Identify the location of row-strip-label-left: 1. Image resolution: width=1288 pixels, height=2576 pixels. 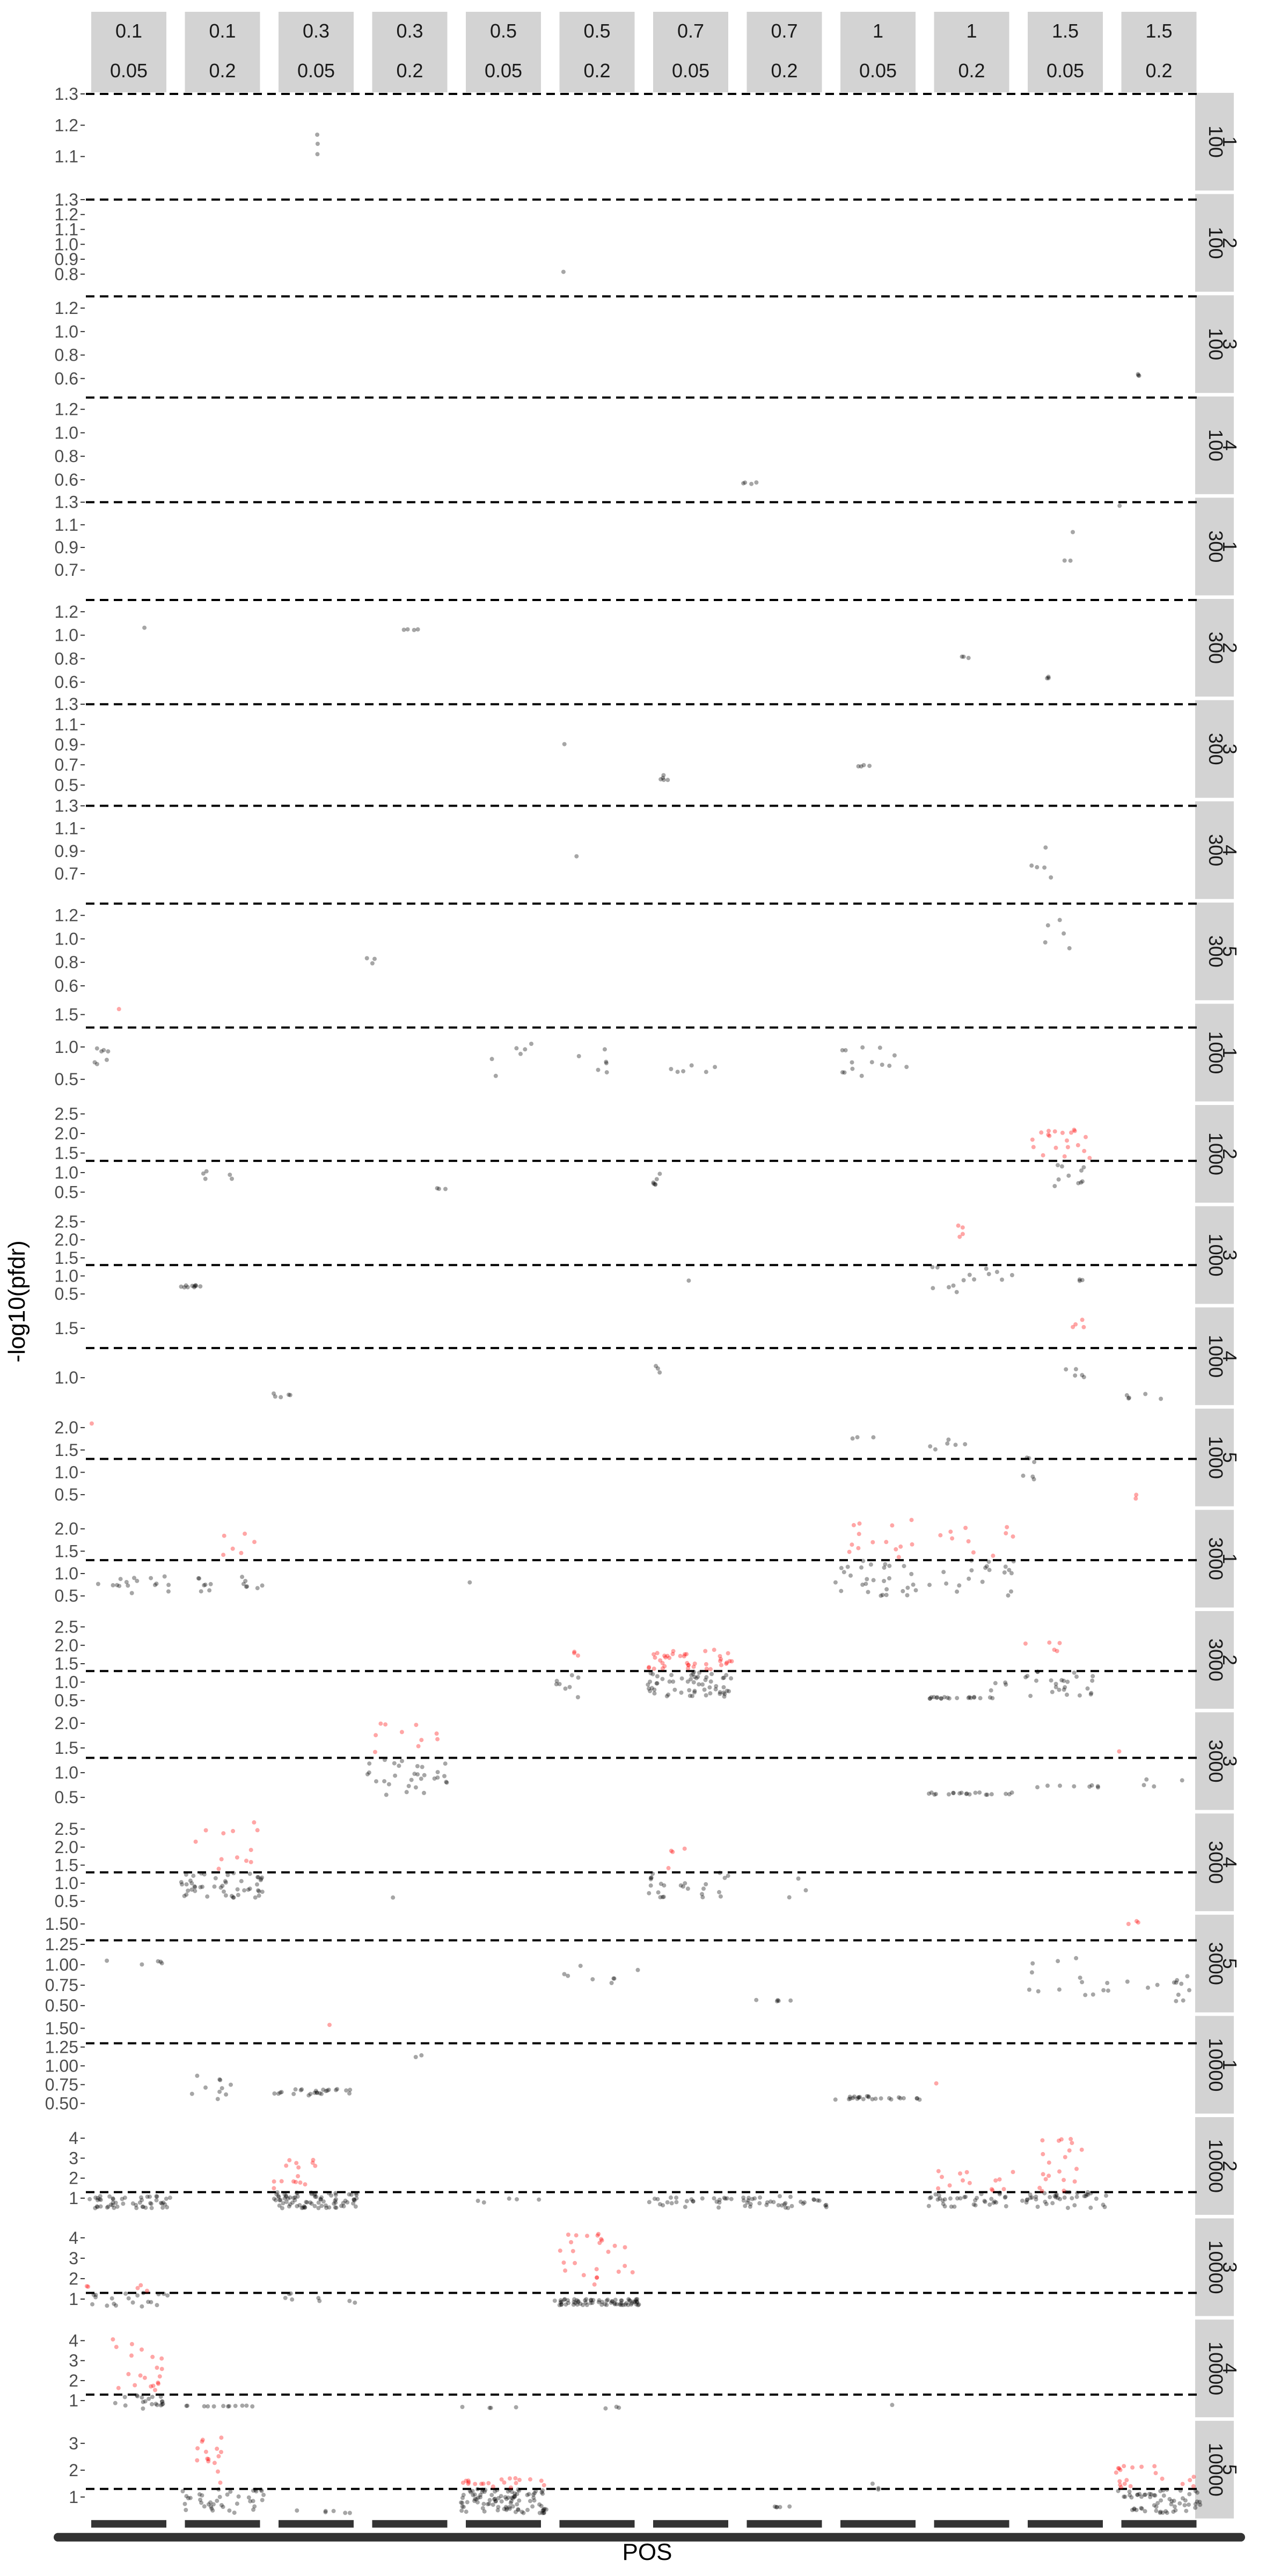
(1230, 2064).